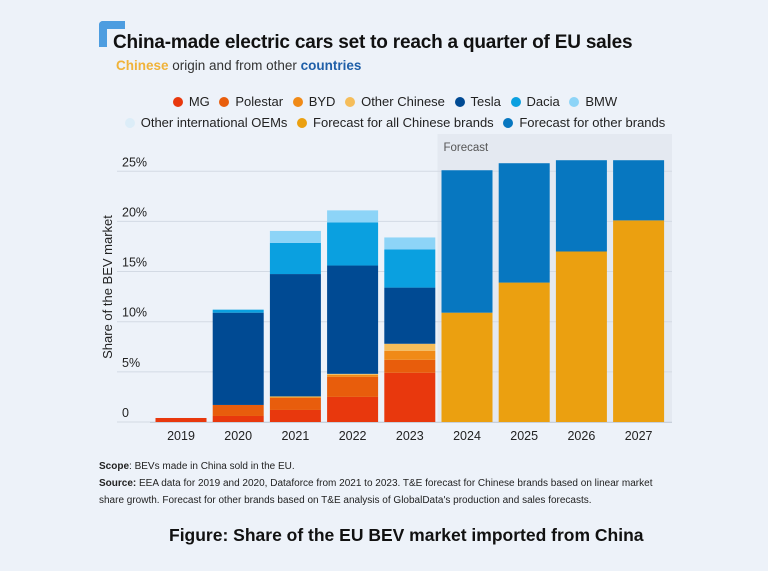  Describe the element at coordinates (112, 34) in the screenshot. I see `title-corner-accent` at that location.